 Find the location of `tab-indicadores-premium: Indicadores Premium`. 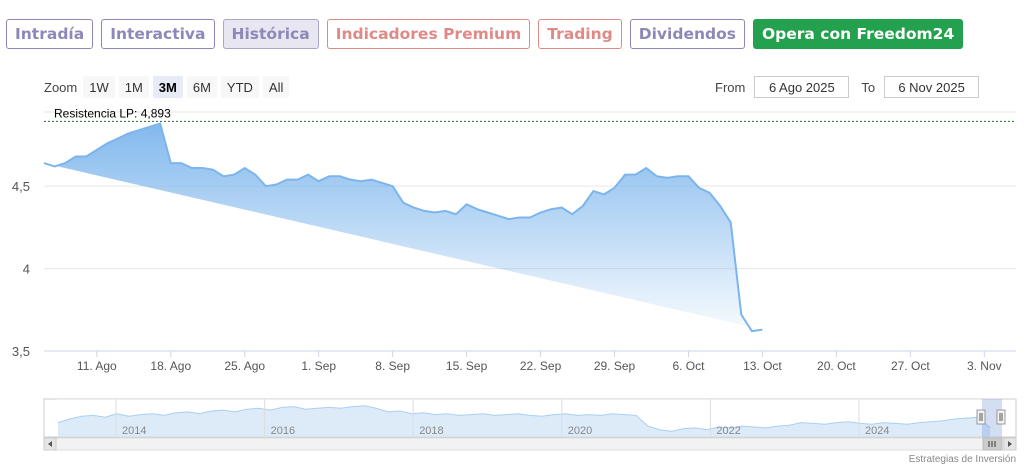

tab-indicadores-premium: Indicadores Premium is located at coordinates (428, 34).